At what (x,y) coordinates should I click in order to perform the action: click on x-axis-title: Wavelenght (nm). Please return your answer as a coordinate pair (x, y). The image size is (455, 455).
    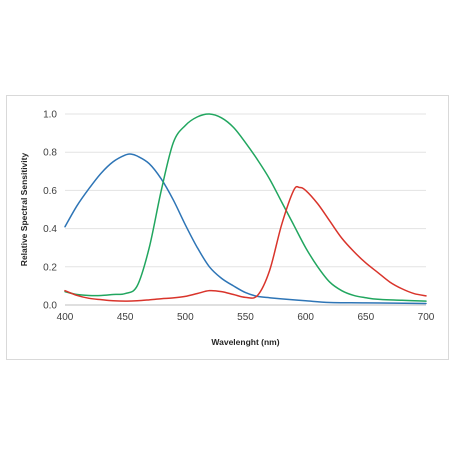
    Looking at the image, I should click on (245, 342).